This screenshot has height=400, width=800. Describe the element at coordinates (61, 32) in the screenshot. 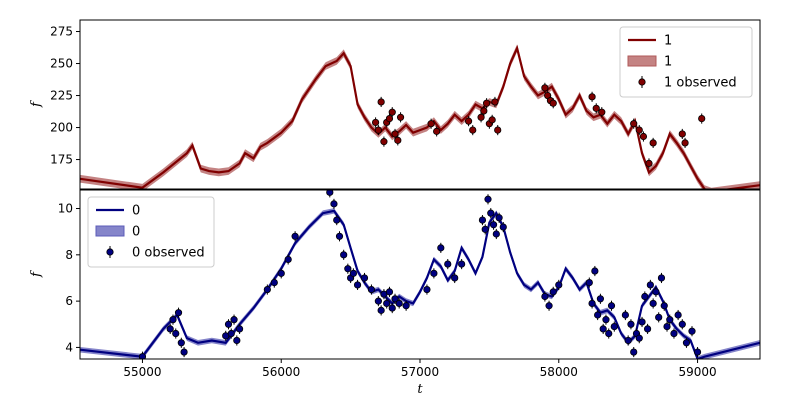

I see `y-tick-label: 275` at that location.